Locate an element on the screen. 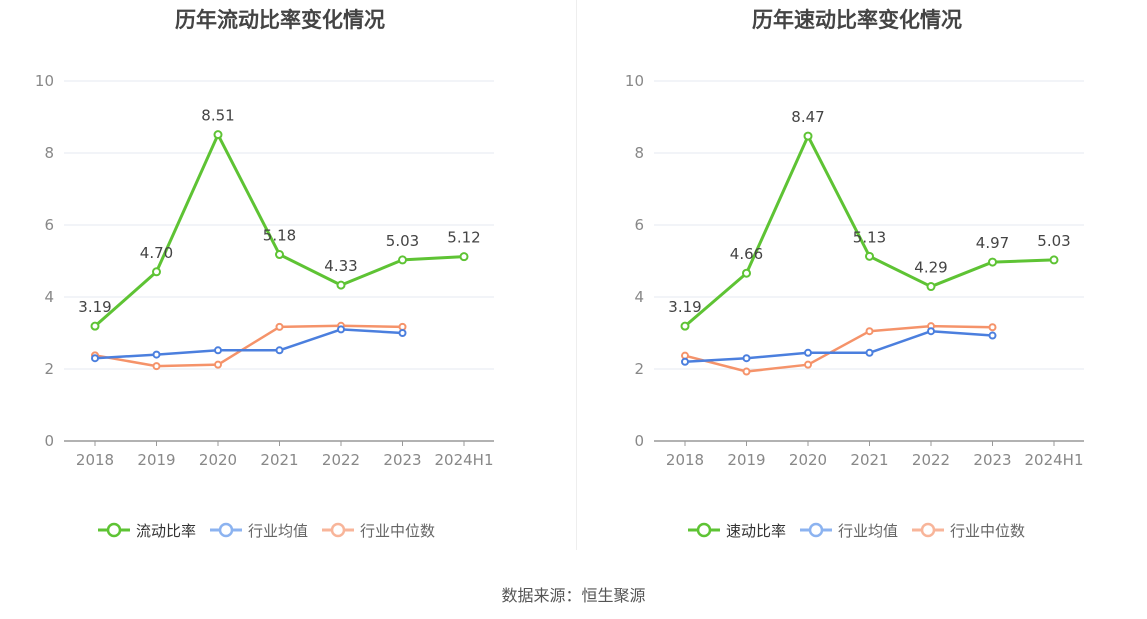 The image size is (1147, 619). data-label: 8.51 is located at coordinates (217, 116).